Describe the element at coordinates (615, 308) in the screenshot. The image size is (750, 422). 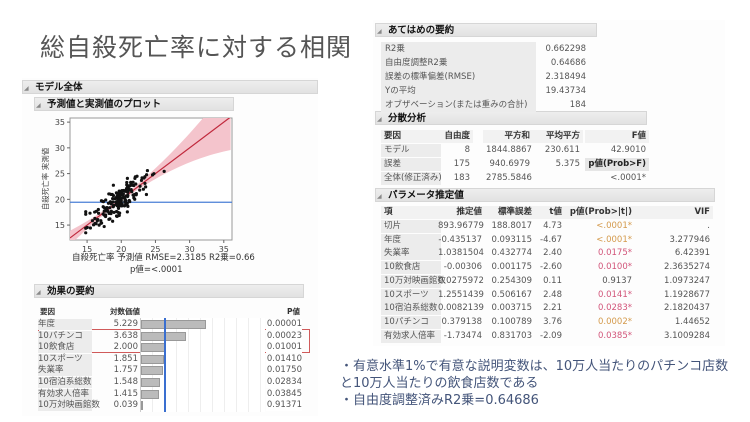
I see `params-cell: 0.0283*` at that location.